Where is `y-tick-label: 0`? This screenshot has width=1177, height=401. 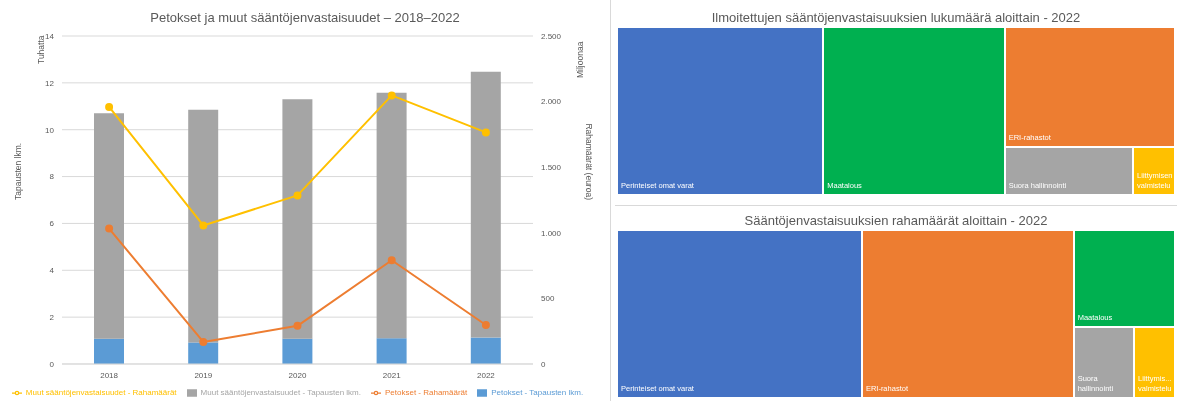
y-tick-label: 0 is located at coordinates (52, 364).